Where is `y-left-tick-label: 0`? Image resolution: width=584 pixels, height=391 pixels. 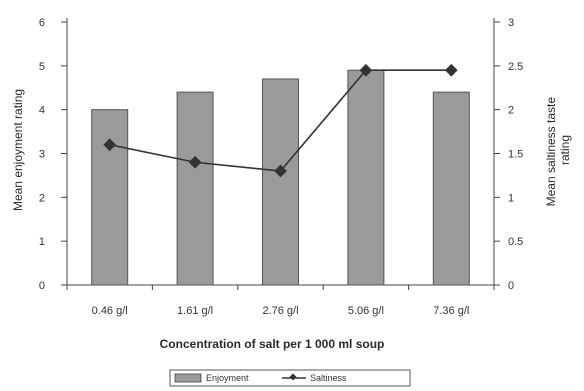
y-left-tick-label: 0 is located at coordinates (42, 286).